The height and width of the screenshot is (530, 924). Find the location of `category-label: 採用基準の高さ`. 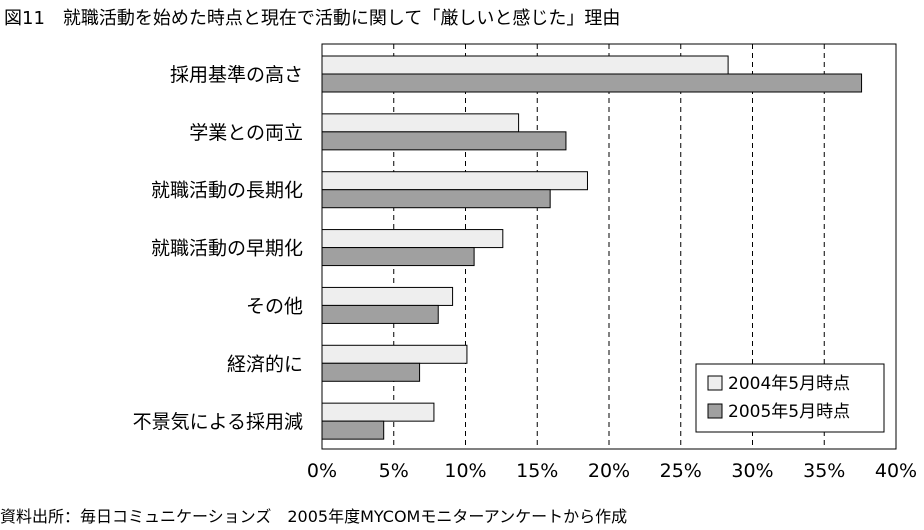

category-label: 採用基準の高さ is located at coordinates (236, 75).